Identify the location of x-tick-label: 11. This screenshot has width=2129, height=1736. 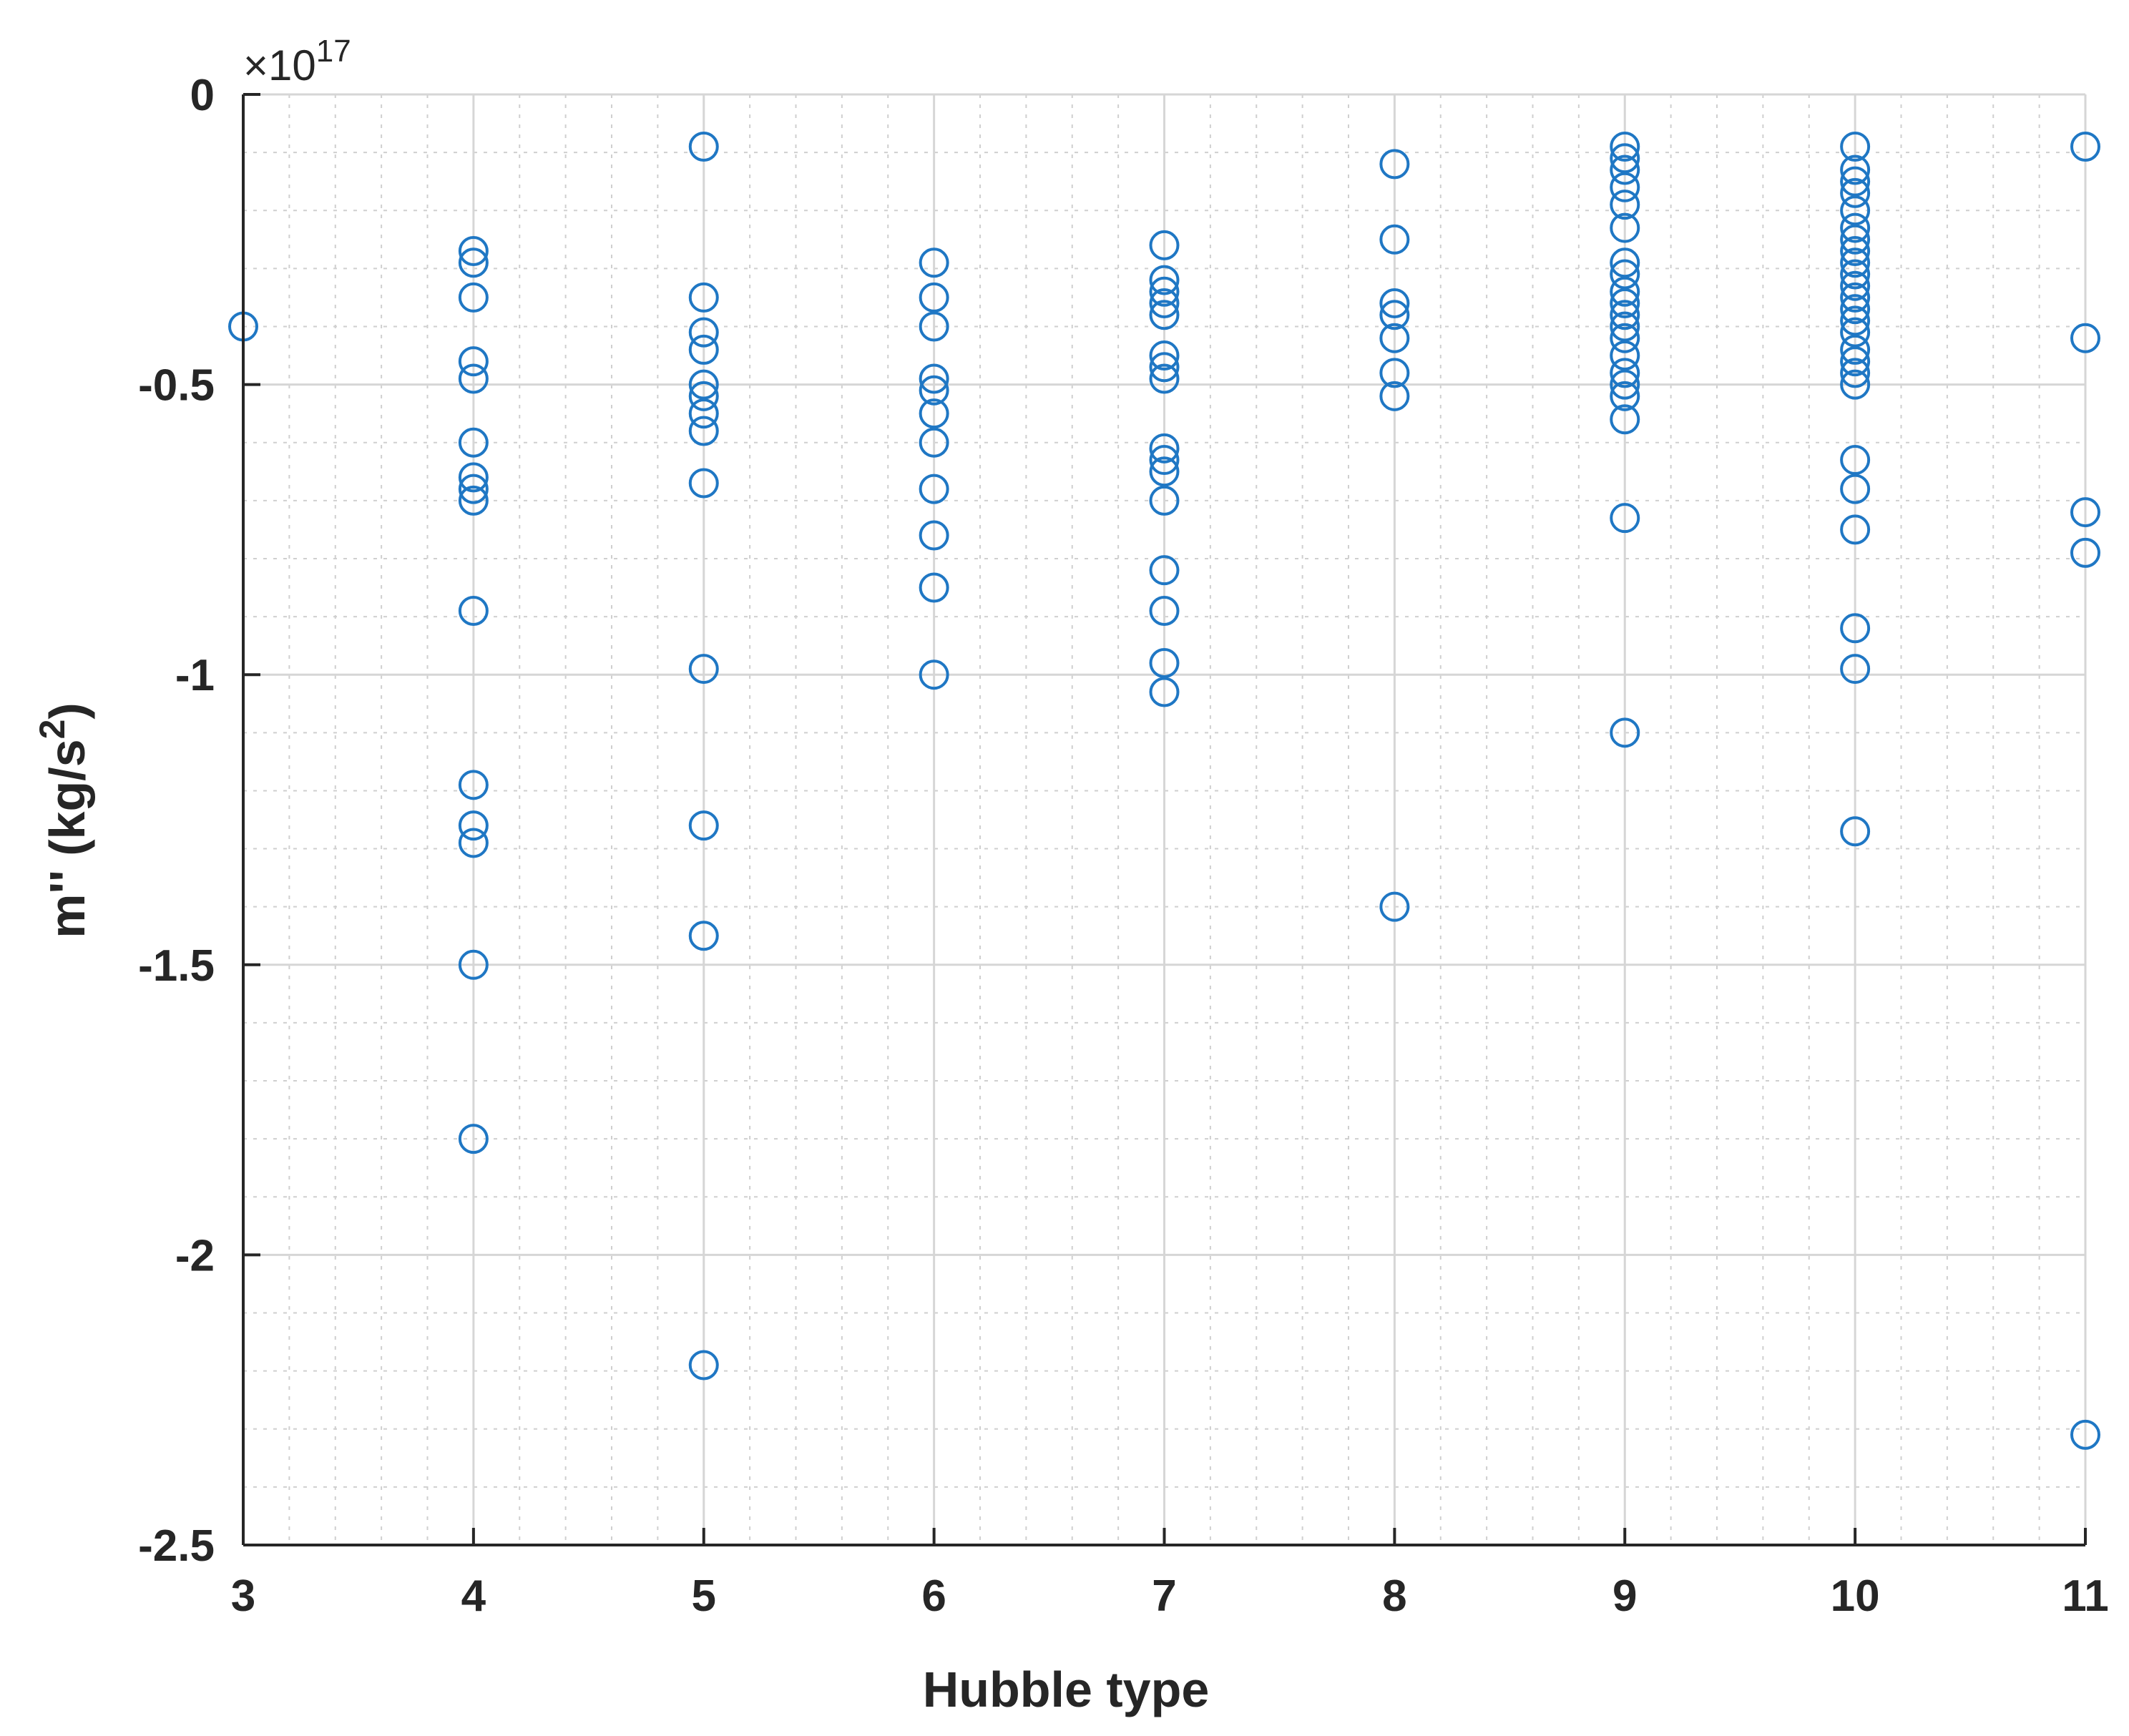
(2085, 1596).